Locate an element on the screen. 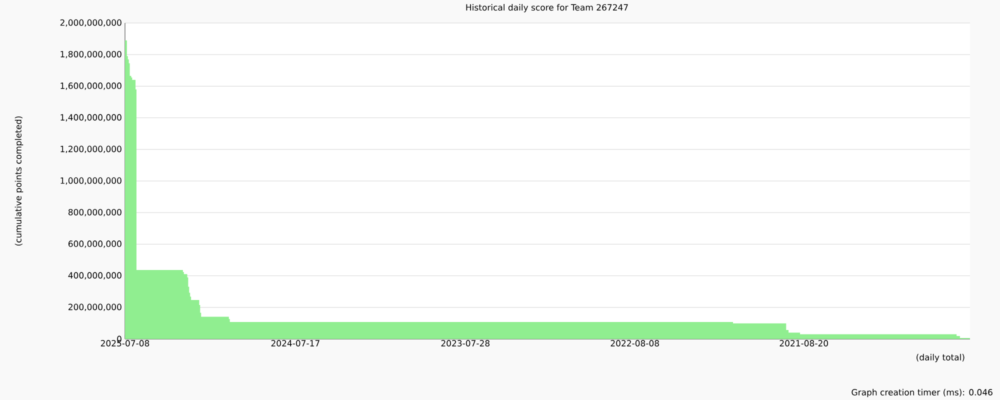 Image resolution: width=1000 pixels, height=400 pixels. x-tick-label: 2024-07-17 is located at coordinates (295, 343).